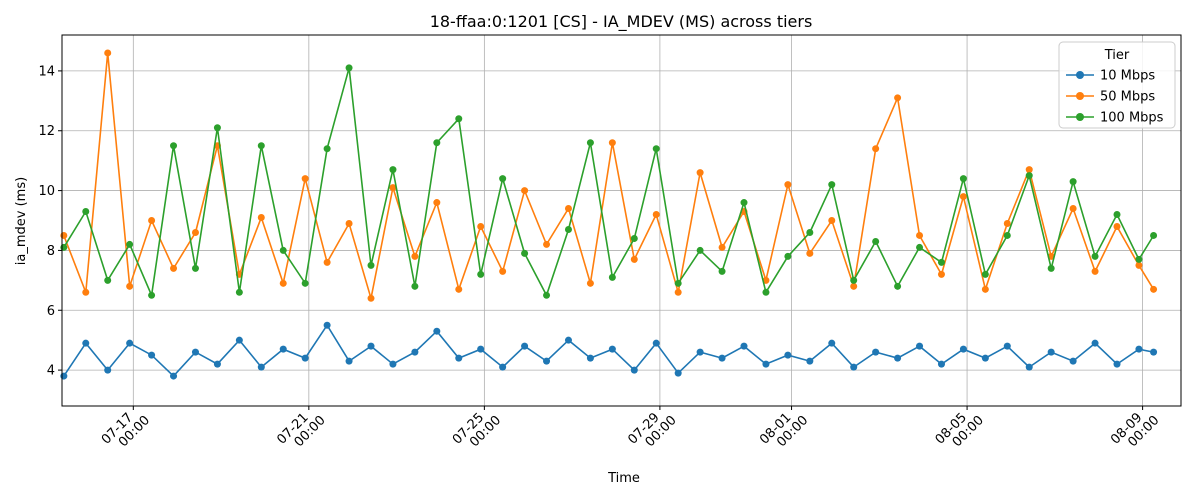 This screenshot has height=500, width=1200. Describe the element at coordinates (1117, 55) in the screenshot. I see `legend-title: Tier` at that location.